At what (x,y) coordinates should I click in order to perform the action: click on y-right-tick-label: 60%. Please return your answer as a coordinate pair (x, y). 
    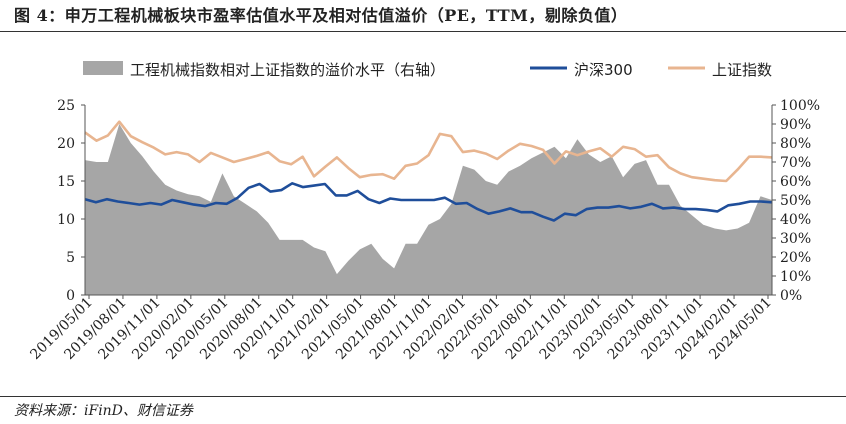
    Looking at the image, I should click on (795, 182).